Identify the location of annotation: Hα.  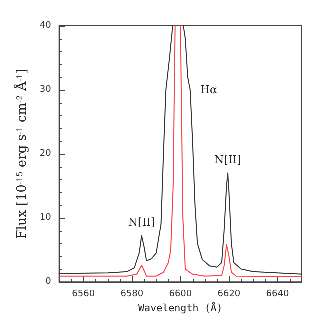
(209, 90).